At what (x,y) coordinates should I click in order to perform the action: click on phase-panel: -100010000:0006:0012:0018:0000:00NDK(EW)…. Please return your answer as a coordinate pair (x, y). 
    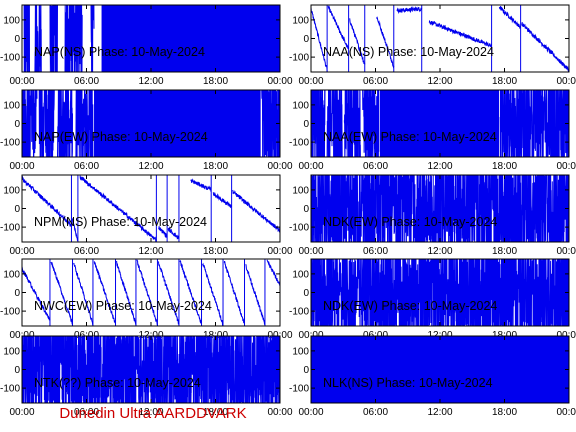
    Looking at the image, I should click on (432, 299).